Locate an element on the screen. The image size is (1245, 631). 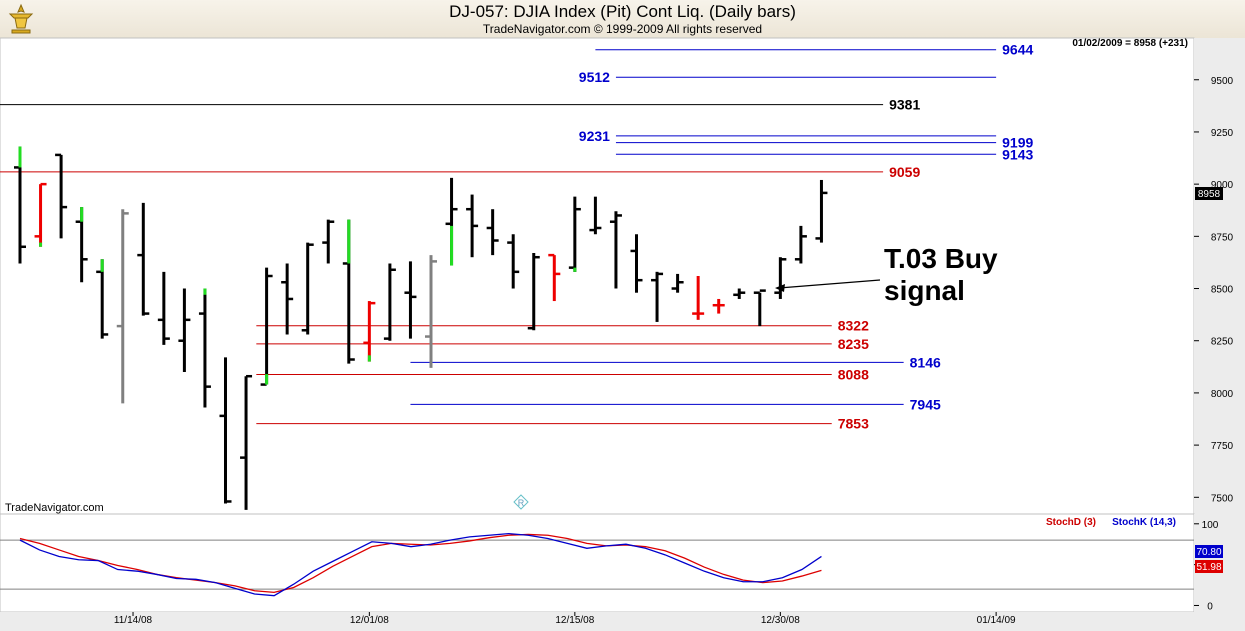
buy-signal-annotation-line2: signal is located at coordinates (924, 290).